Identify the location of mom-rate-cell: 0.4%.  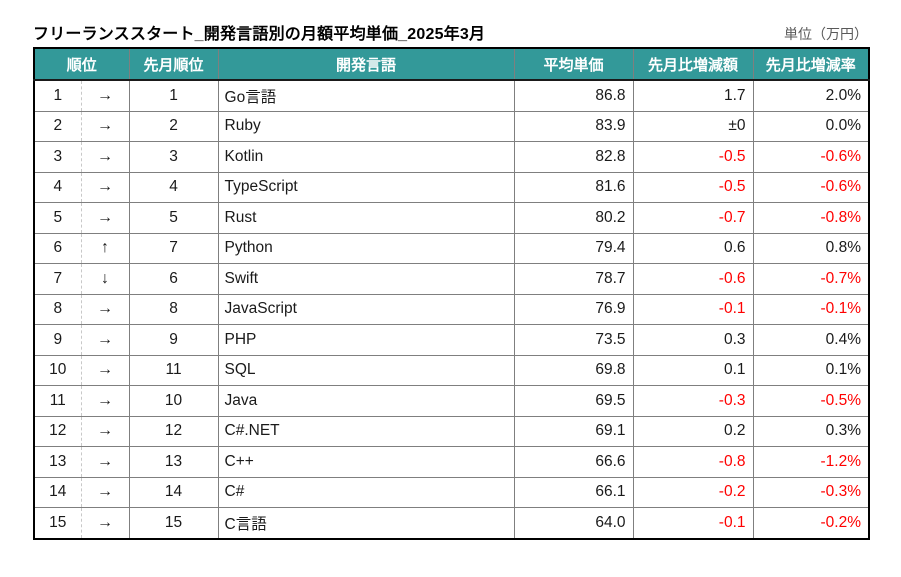
(811, 340).